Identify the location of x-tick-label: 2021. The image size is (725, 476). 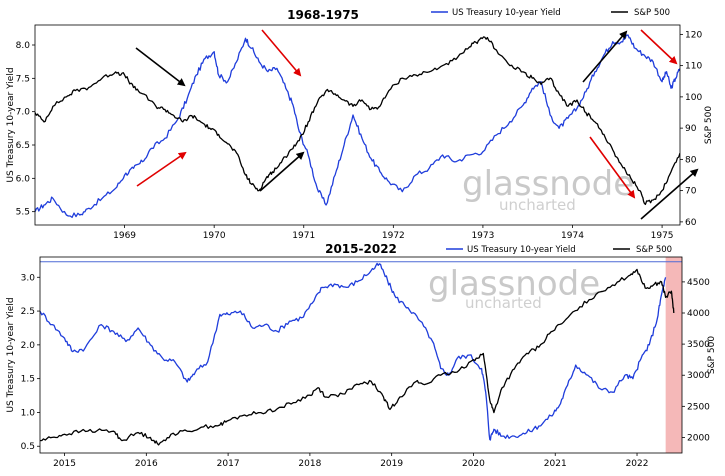
(555, 464).